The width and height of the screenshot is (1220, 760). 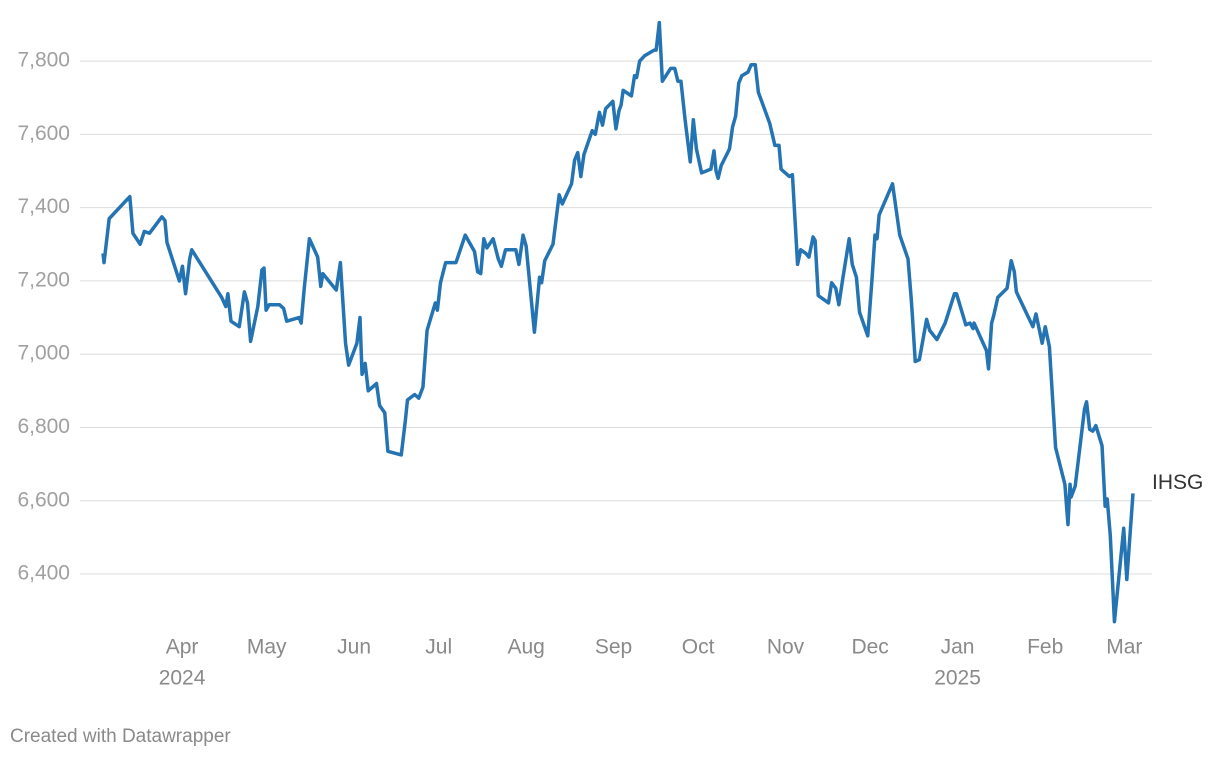 I want to click on y-tick-label: 6,800, so click(x=43, y=426).